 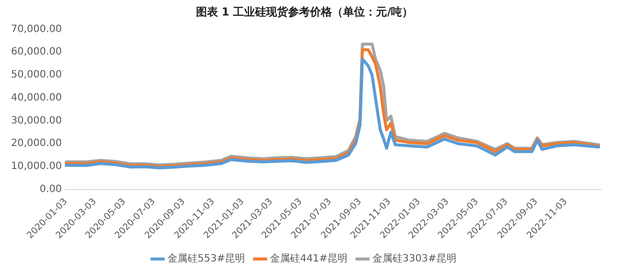 What do you see at coordinates (36, 166) in the screenshot?
I see `y-tick-label: 10,000.00` at bounding box center [36, 166].